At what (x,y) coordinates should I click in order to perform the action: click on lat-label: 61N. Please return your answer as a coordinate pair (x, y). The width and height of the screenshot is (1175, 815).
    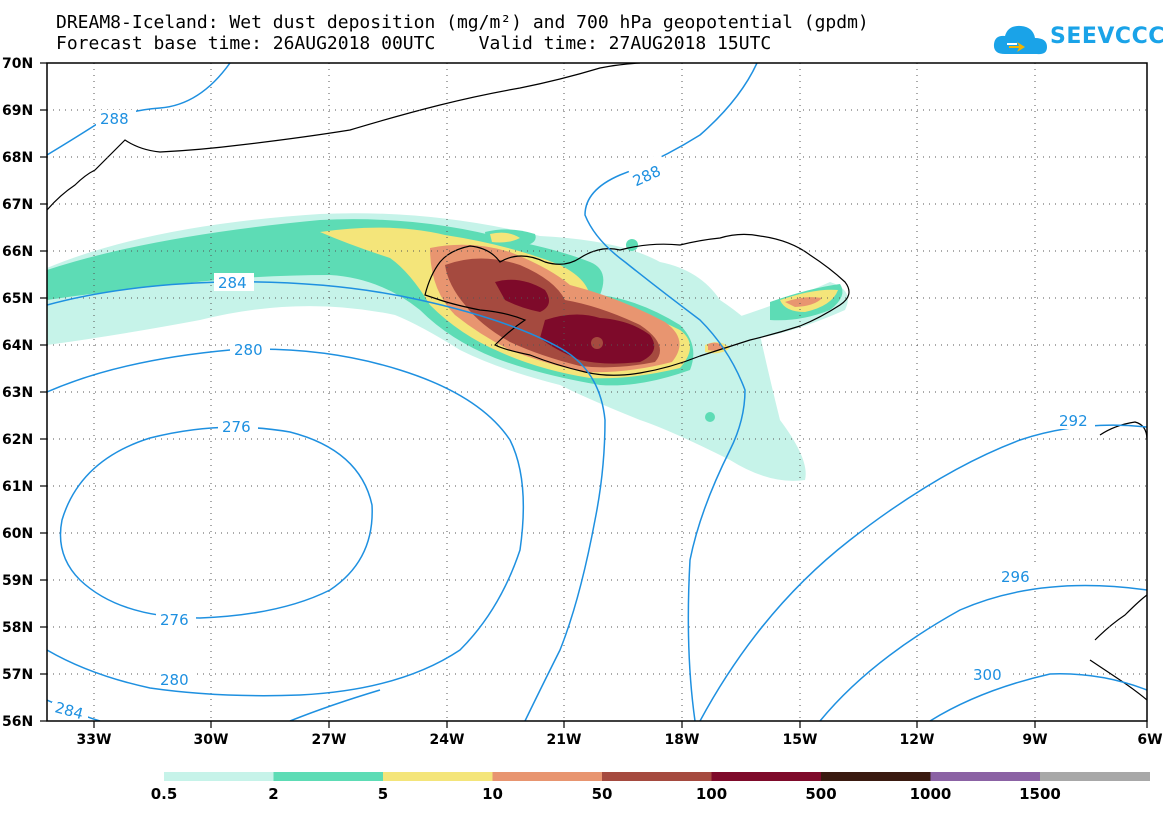
    Looking at the image, I should click on (17, 487).